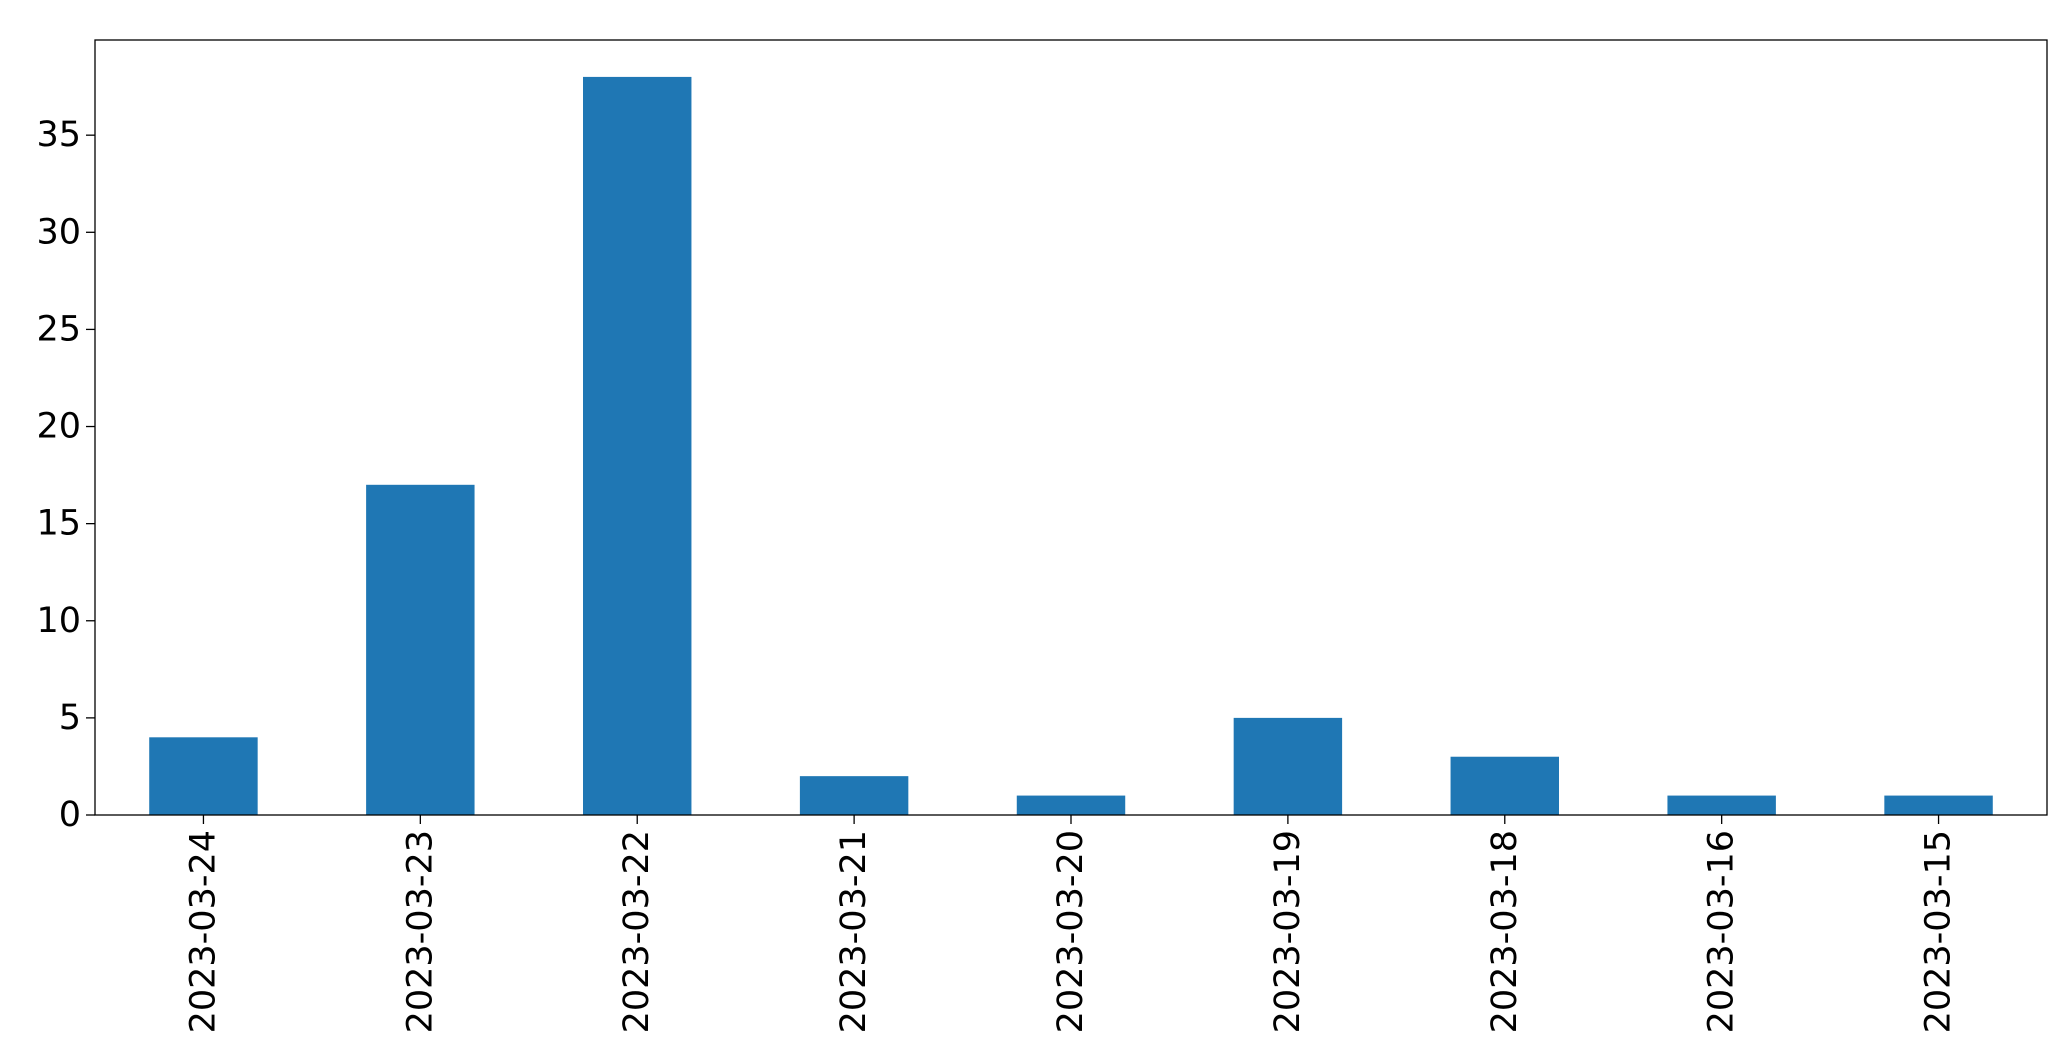 The image size is (2071, 1061). What do you see at coordinates (637, 931) in the screenshot?
I see `x-tick-label: 2023-03-22` at bounding box center [637, 931].